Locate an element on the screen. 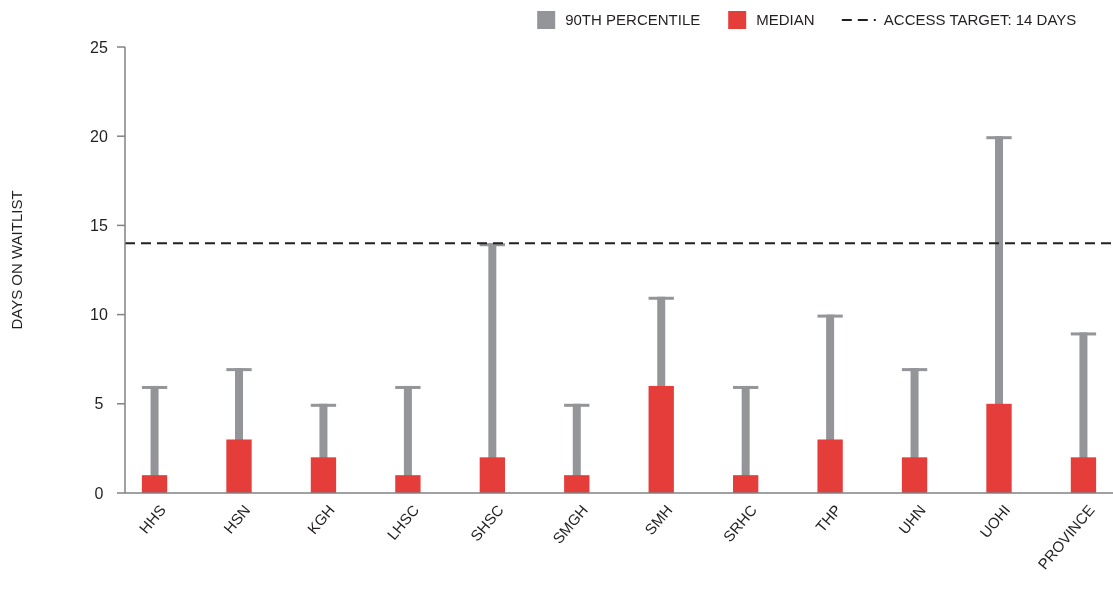 This screenshot has width=1113, height=594. y-tick-label: 5 is located at coordinates (99, 404).